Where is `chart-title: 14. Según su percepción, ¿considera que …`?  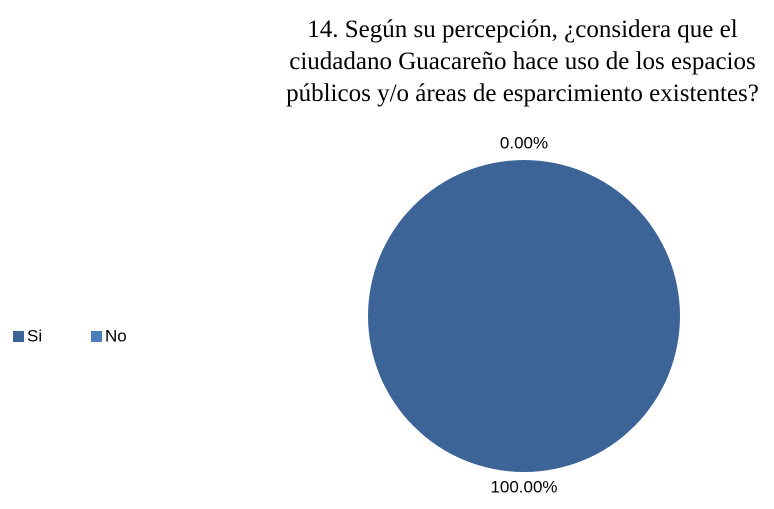 chart-title: 14. Según su percepción, ¿considera que … is located at coordinates (522, 61).